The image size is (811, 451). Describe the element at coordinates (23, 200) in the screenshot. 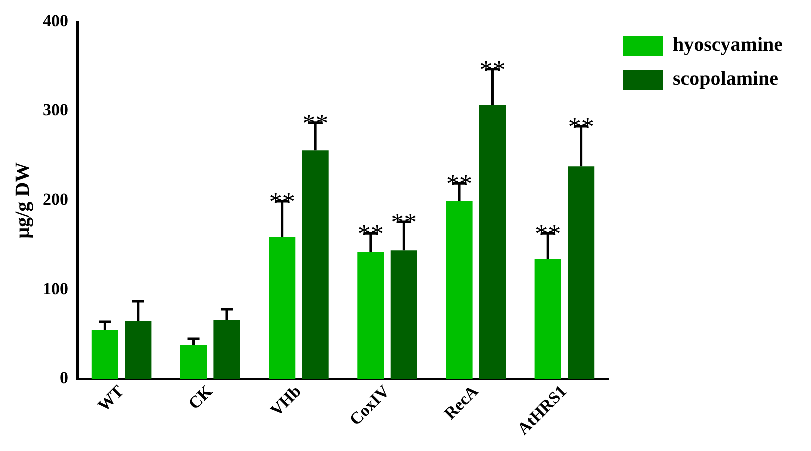

I see `y-axis-title: μg/g DW` at that location.